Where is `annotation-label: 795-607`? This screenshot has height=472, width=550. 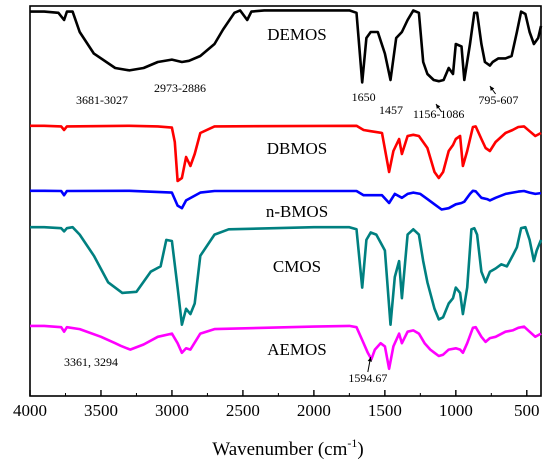
annotation-label: 795-607 is located at coordinates (498, 100).